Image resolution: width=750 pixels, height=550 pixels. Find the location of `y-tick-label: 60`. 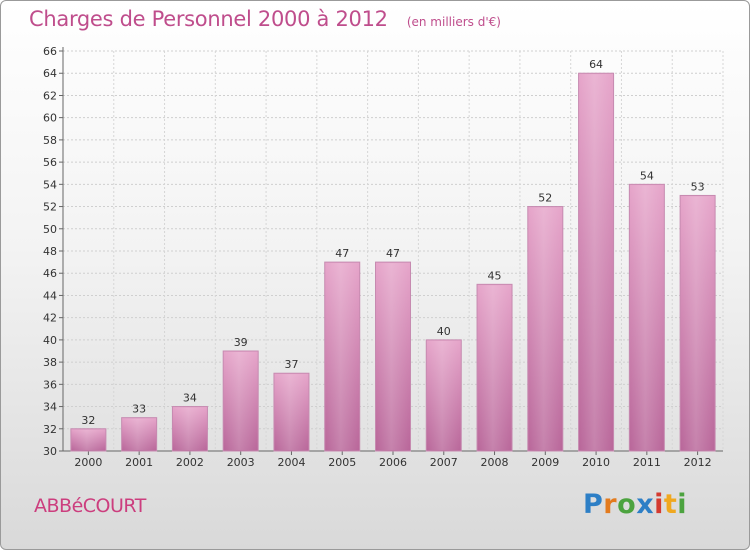

y-tick-label: 60 is located at coordinates (50, 118).